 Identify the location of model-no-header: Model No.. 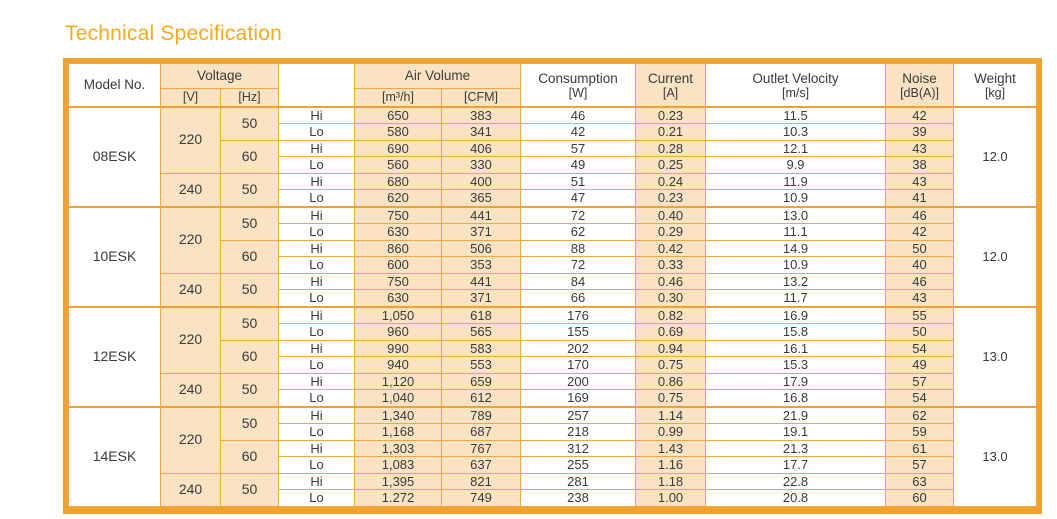
(114, 85).